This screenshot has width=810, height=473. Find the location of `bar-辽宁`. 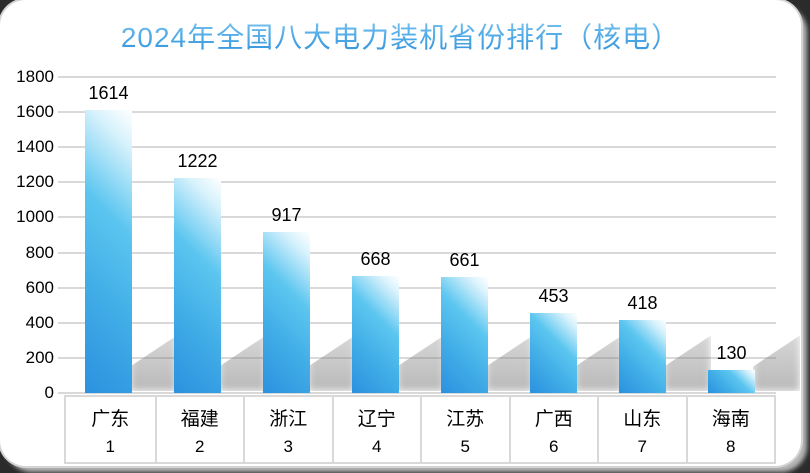

bar-辽宁 is located at coordinates (375, 334).